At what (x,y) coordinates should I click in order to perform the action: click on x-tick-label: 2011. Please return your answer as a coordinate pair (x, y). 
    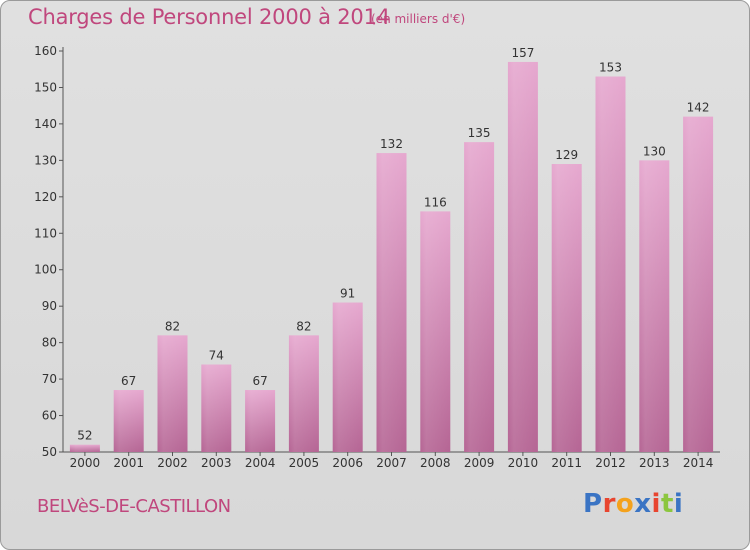
    Looking at the image, I should click on (566, 463).